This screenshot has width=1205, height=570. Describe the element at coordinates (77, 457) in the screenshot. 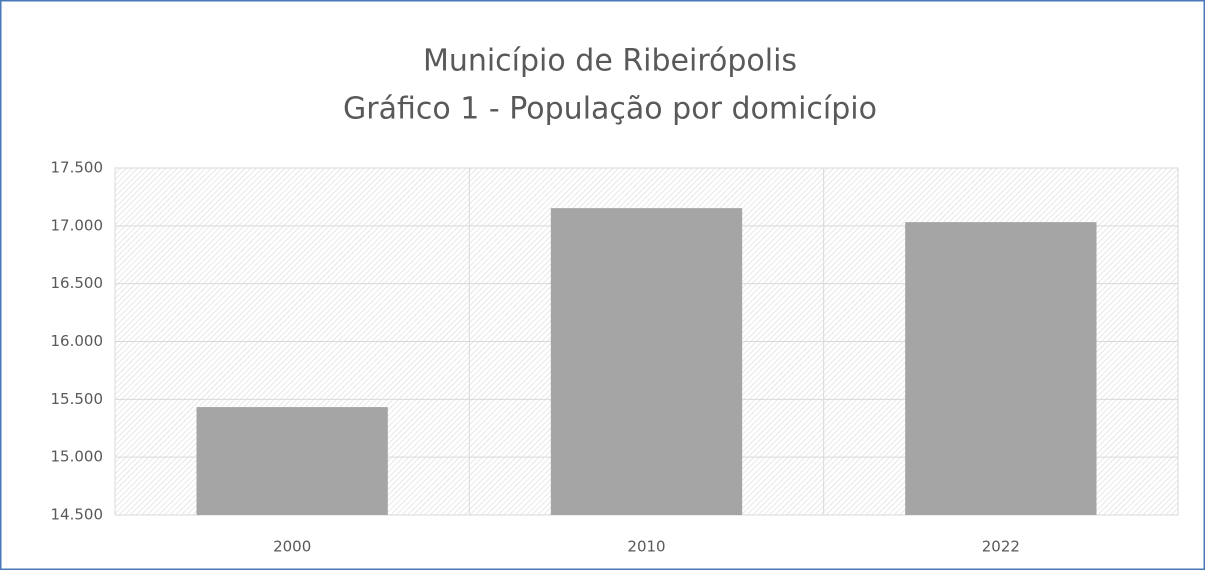

I see `y-tick-label: 15.000` at that location.